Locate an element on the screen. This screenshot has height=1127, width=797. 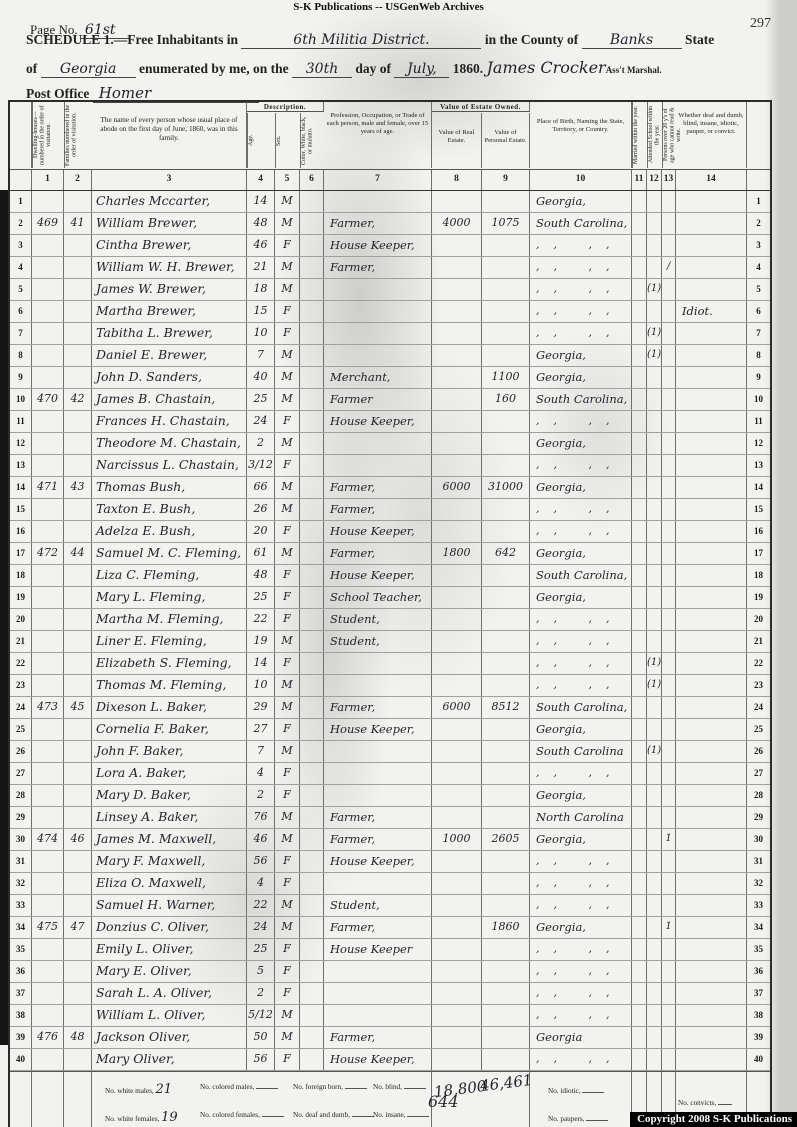
row-number-right: 24 is located at coordinates (758, 707).